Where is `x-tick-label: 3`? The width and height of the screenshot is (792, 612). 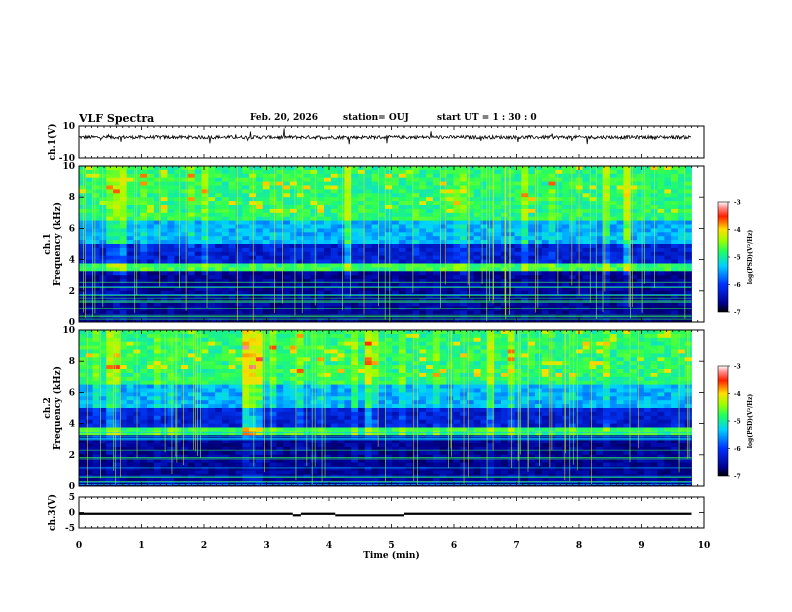 x-tick-label: 3 is located at coordinates (266, 546).